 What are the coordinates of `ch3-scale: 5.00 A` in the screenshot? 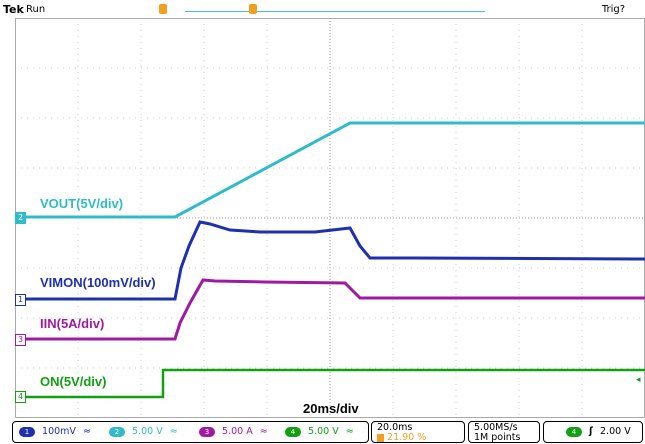 It's located at (237, 431).